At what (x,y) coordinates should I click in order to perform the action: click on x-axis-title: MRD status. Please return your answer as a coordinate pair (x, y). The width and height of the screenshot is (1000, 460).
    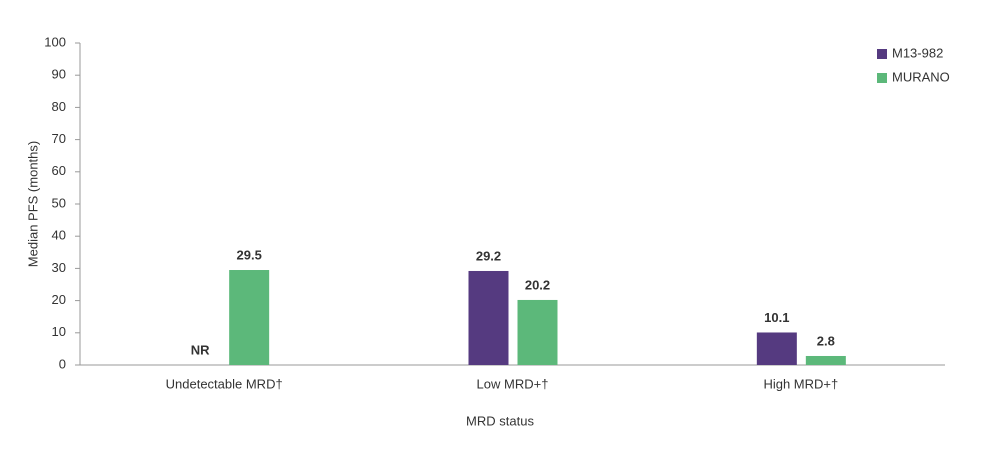
    Looking at the image, I should click on (500, 420).